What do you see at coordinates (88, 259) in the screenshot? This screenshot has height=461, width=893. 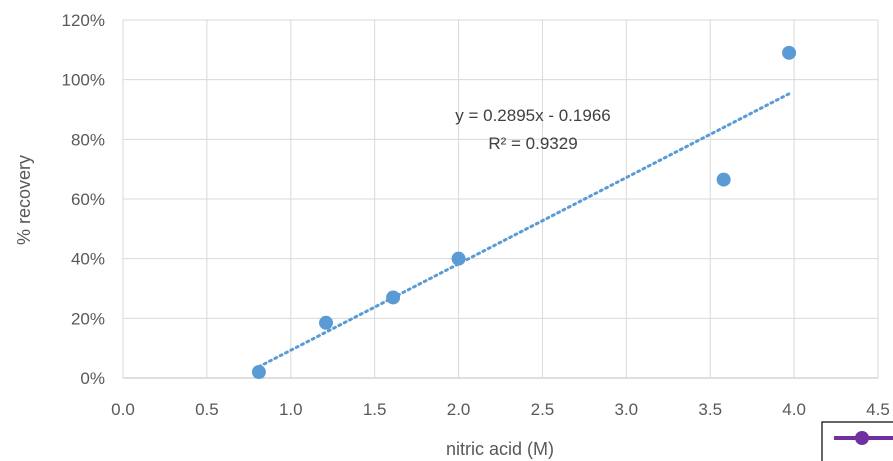 I see `y-tick-label: 40%` at bounding box center [88, 259].